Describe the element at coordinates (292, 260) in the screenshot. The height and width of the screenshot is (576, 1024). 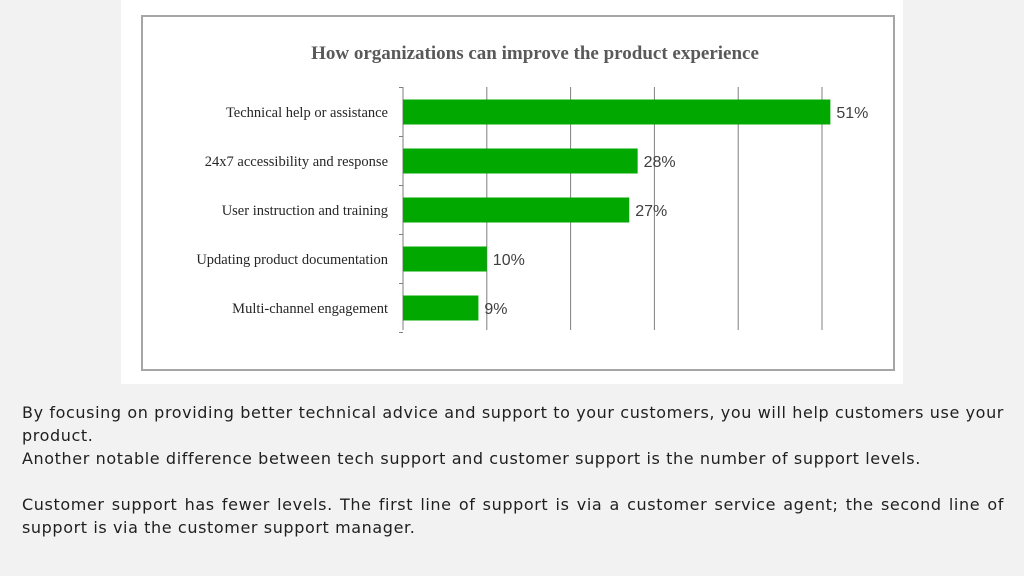
I see `category-label: Updating product documentation` at that location.